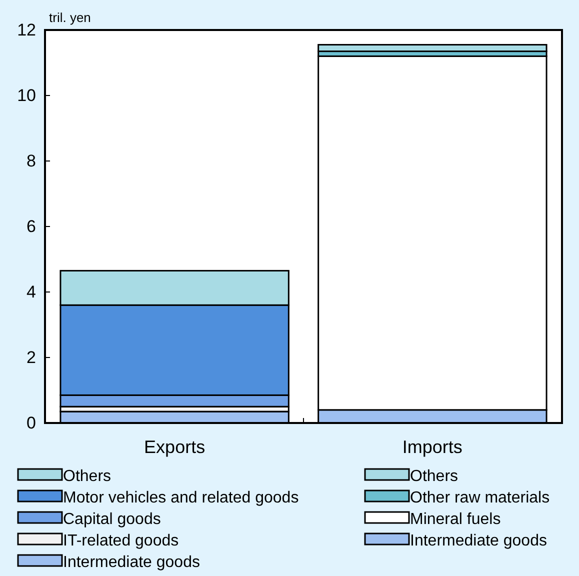  I want to click on x-tick-label: Exports, so click(175, 447).